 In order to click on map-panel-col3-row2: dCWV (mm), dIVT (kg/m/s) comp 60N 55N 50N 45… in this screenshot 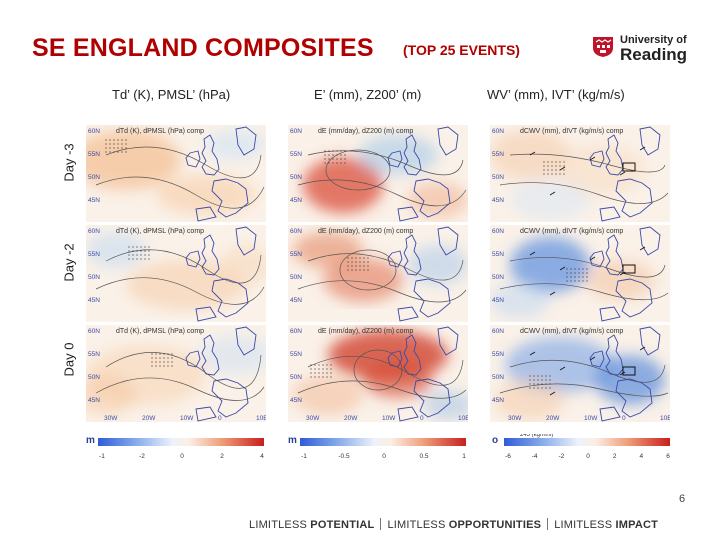, I will do `click(580, 273)`.